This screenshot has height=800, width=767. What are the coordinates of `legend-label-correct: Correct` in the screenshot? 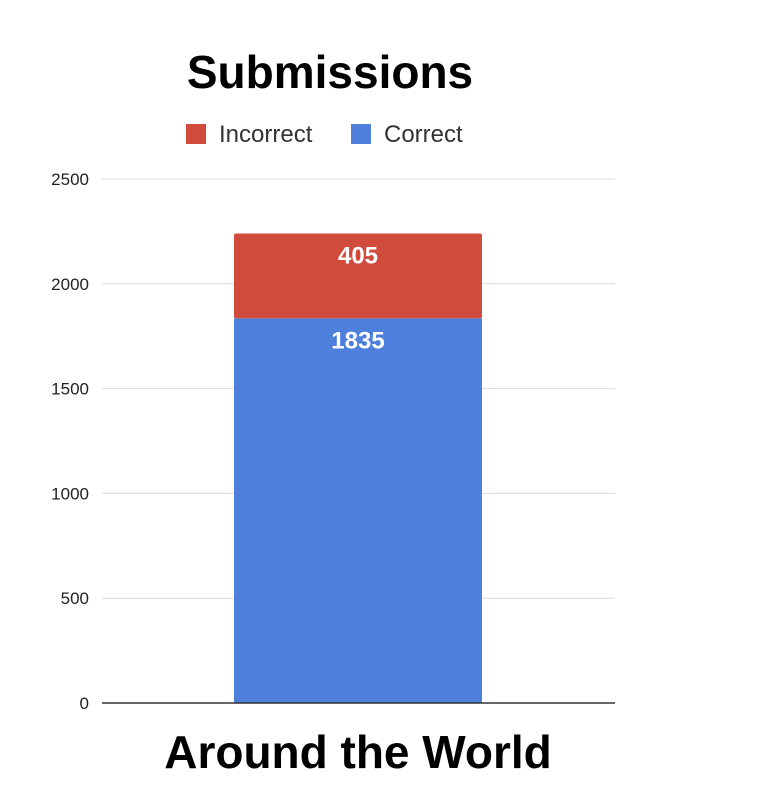 It's located at (423, 134).